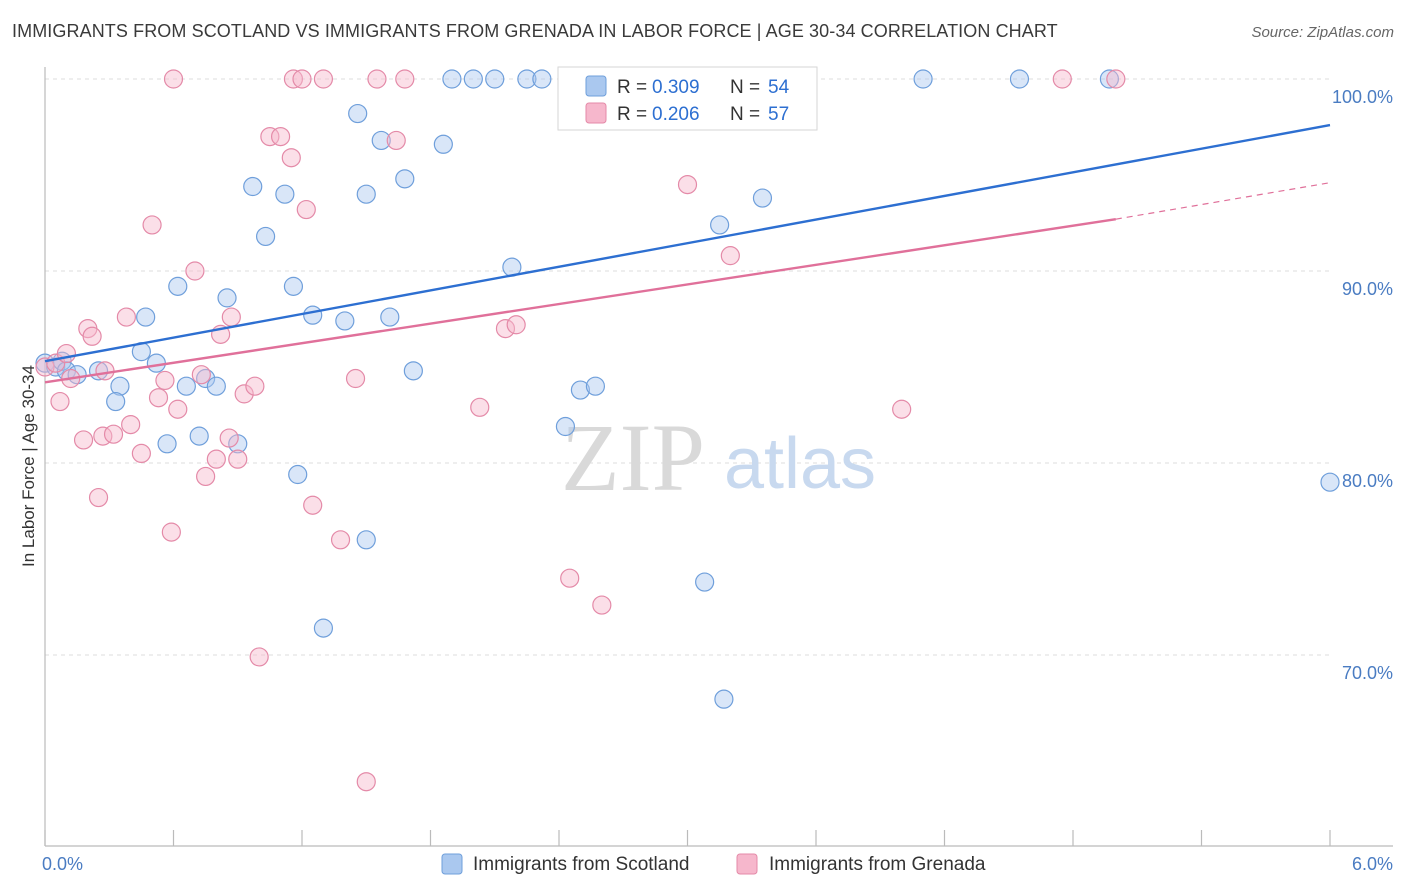  Describe the element at coordinates (747, 864) in the screenshot. I see `legend-swatch-grenada` at that location.